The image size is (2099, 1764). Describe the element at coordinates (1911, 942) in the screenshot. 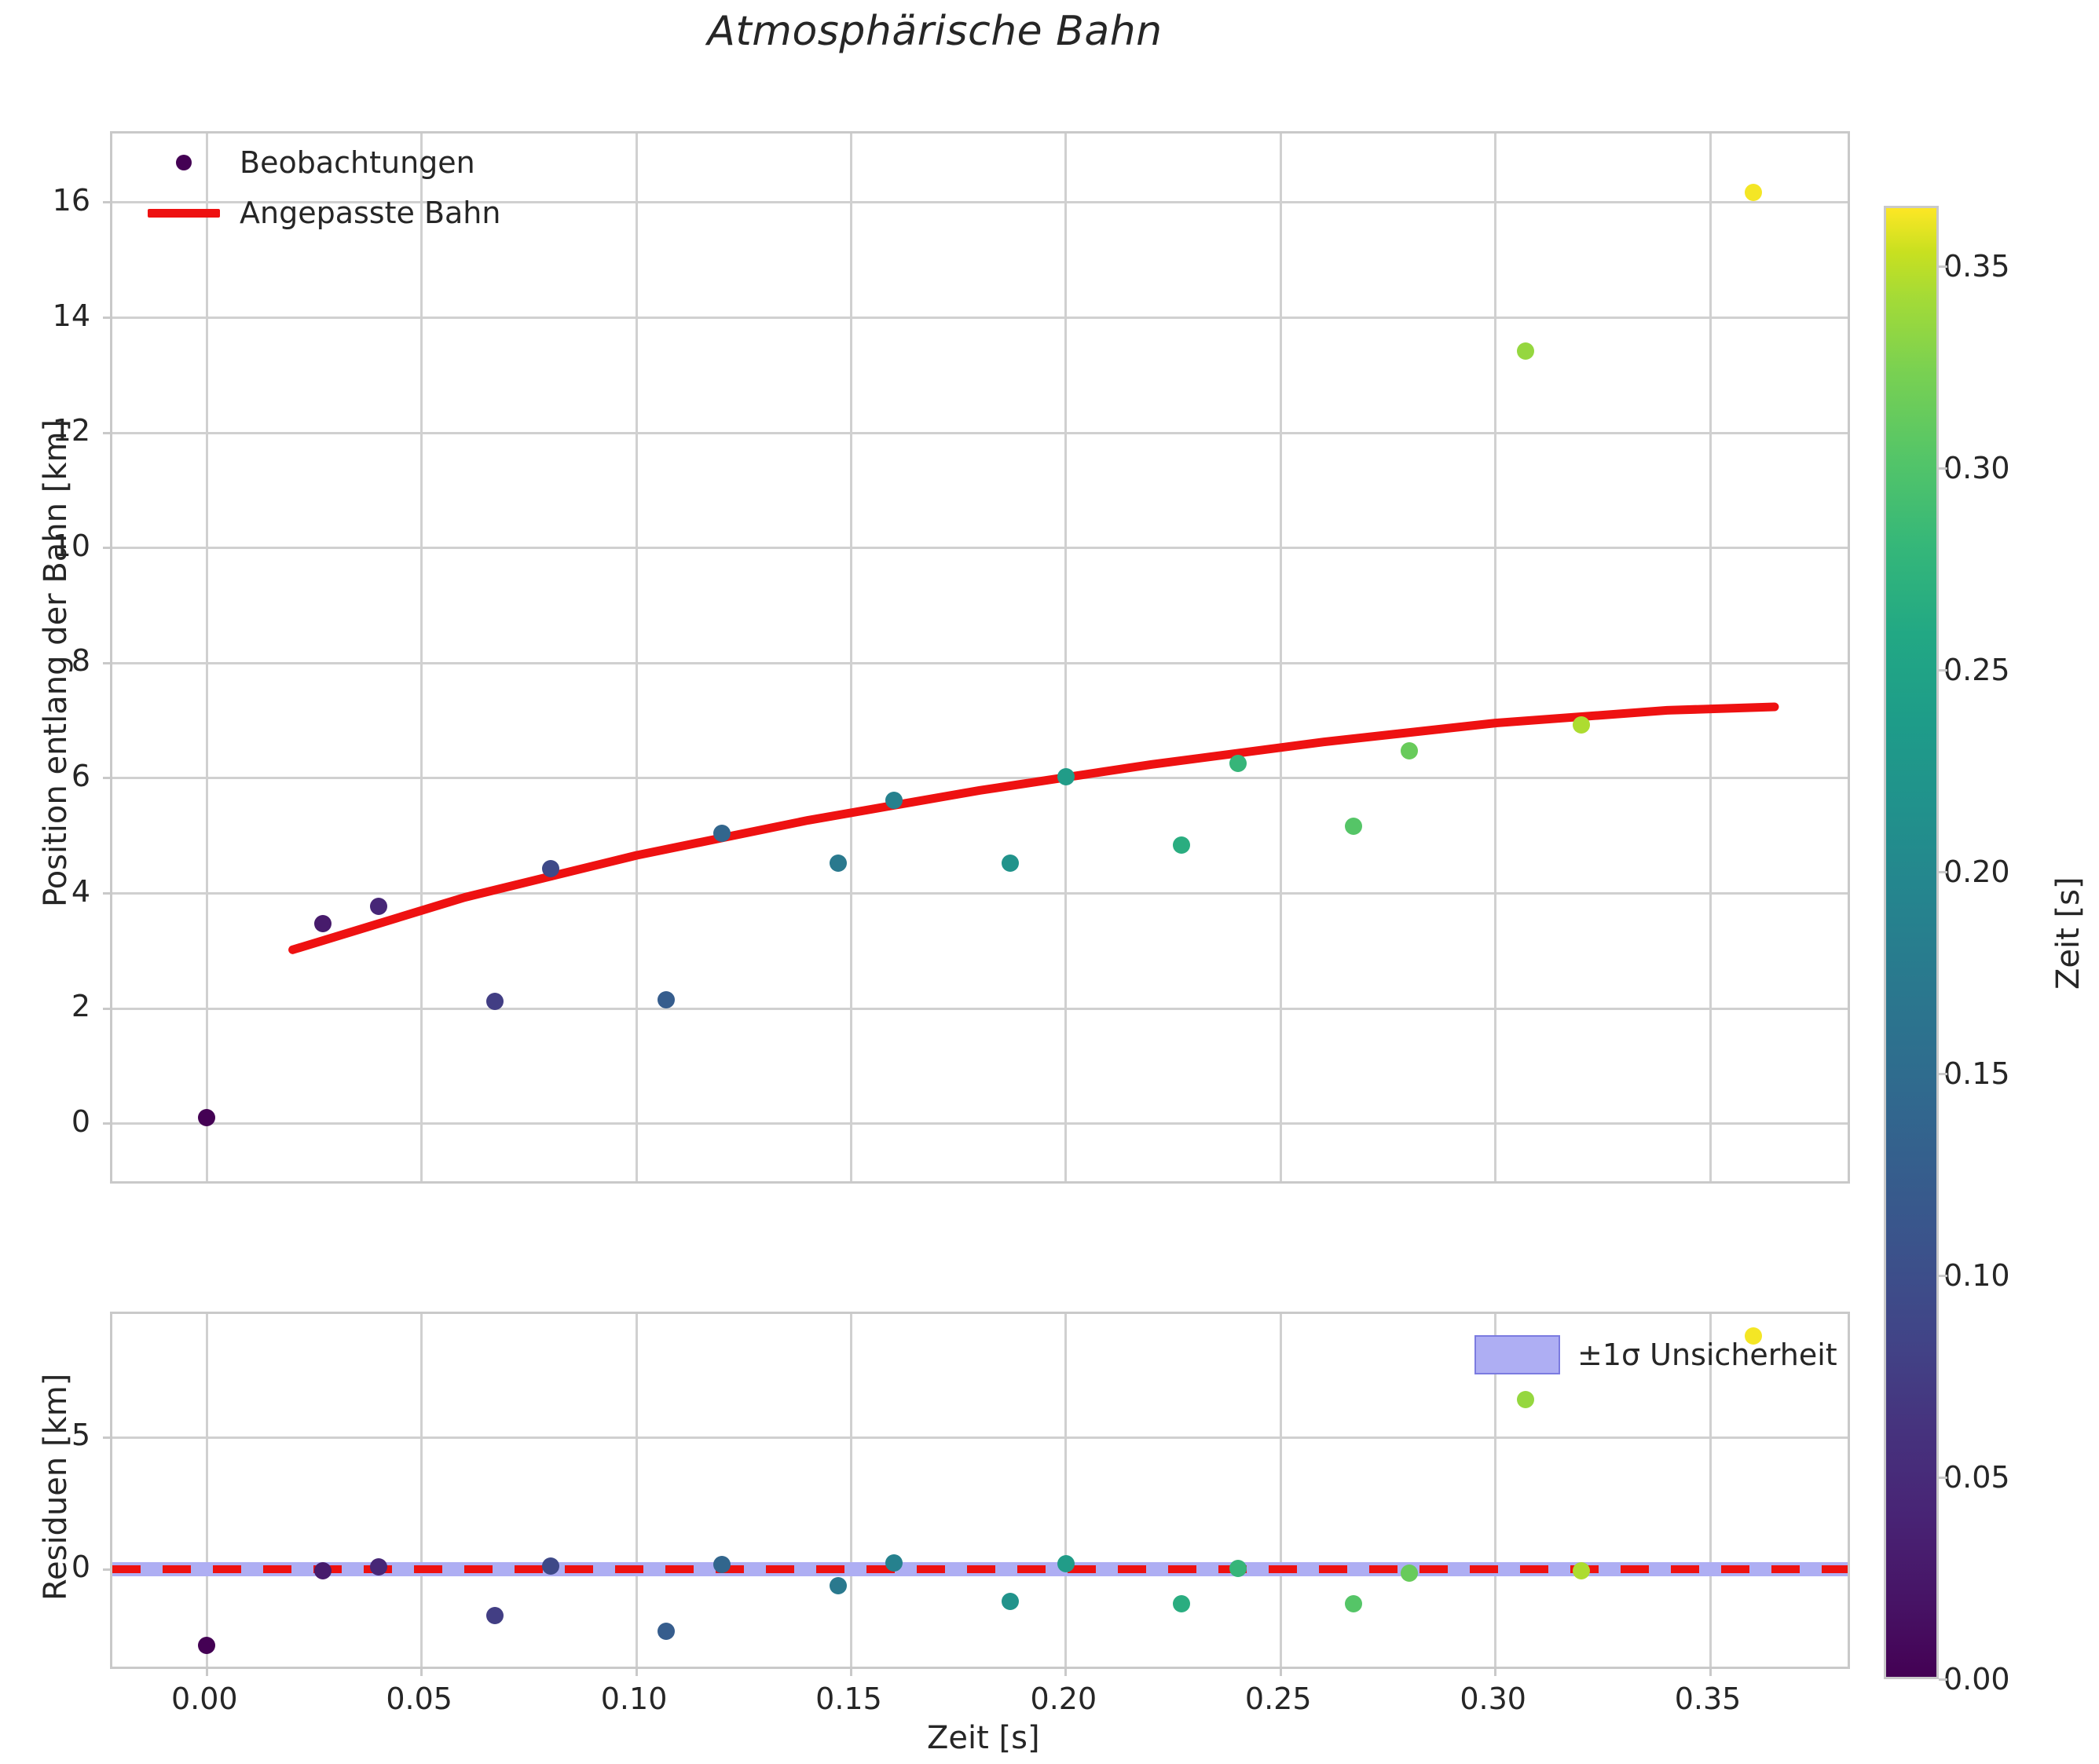

I see `colorbar-gradient` at that location.